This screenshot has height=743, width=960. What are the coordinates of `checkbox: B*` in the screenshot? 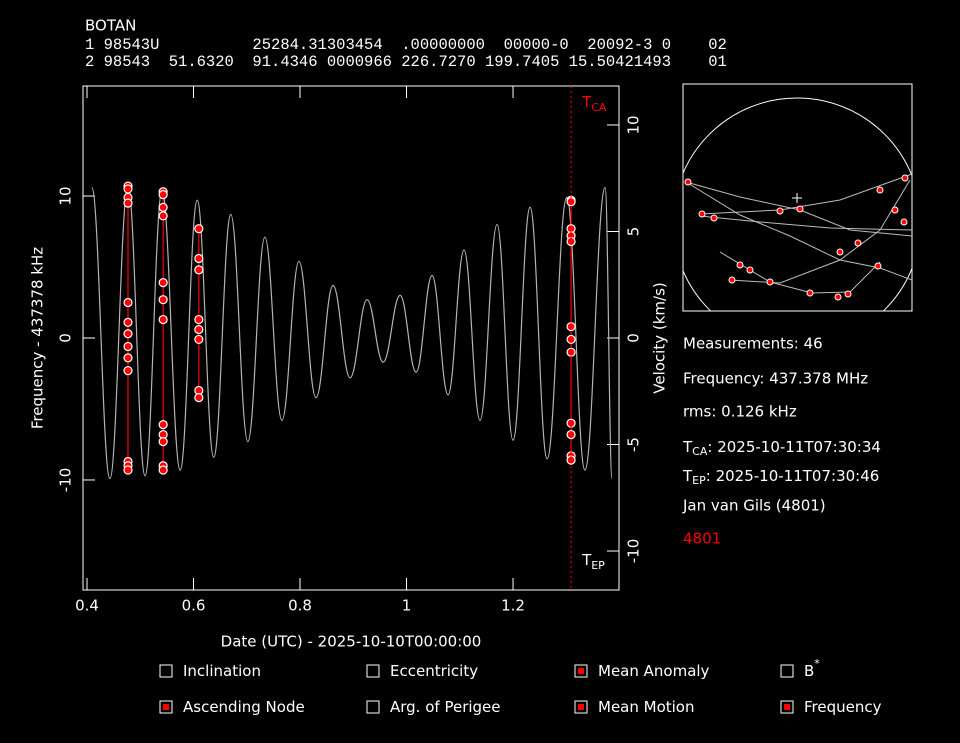 It's located at (800, 668).